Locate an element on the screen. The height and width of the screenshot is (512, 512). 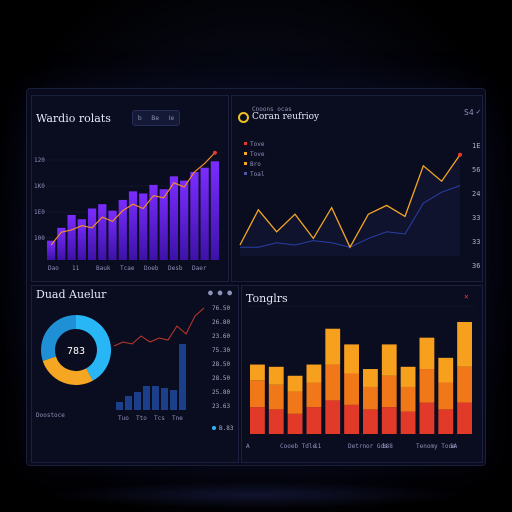
x-tick-label: Detrnor Gds is located at coordinates (368, 446).